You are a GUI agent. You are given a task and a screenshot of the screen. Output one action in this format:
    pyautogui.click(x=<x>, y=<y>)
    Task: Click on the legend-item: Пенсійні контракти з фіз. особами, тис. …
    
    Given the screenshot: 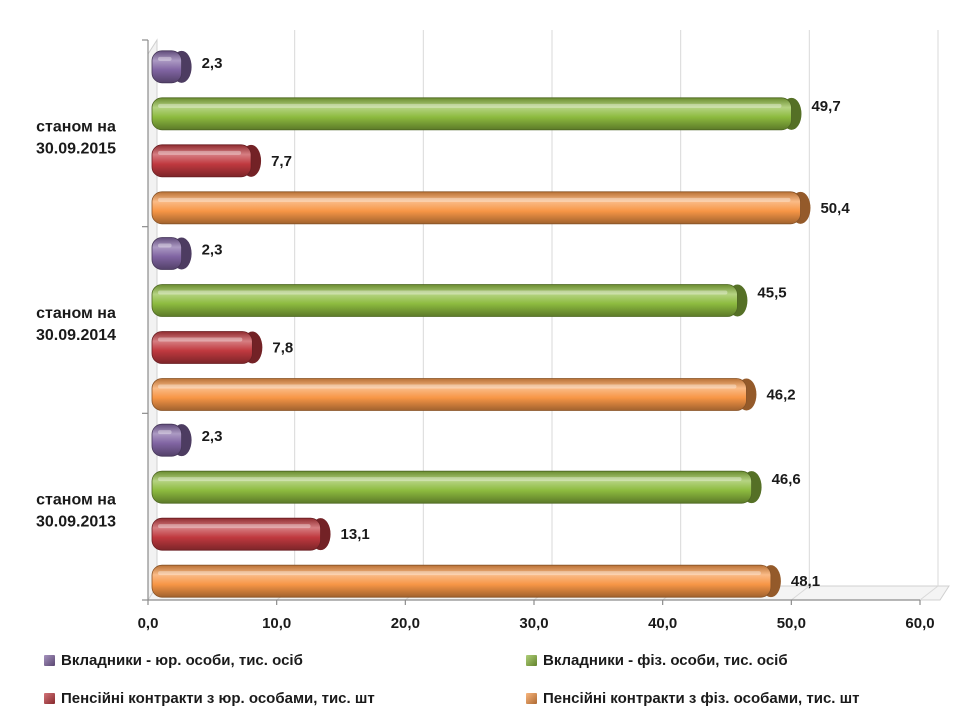 What is the action you would take?
    pyautogui.click(x=692, y=698)
    